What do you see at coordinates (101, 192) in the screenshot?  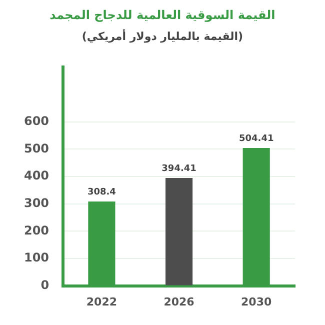 I see `data-label: 308.4` at bounding box center [101, 192].